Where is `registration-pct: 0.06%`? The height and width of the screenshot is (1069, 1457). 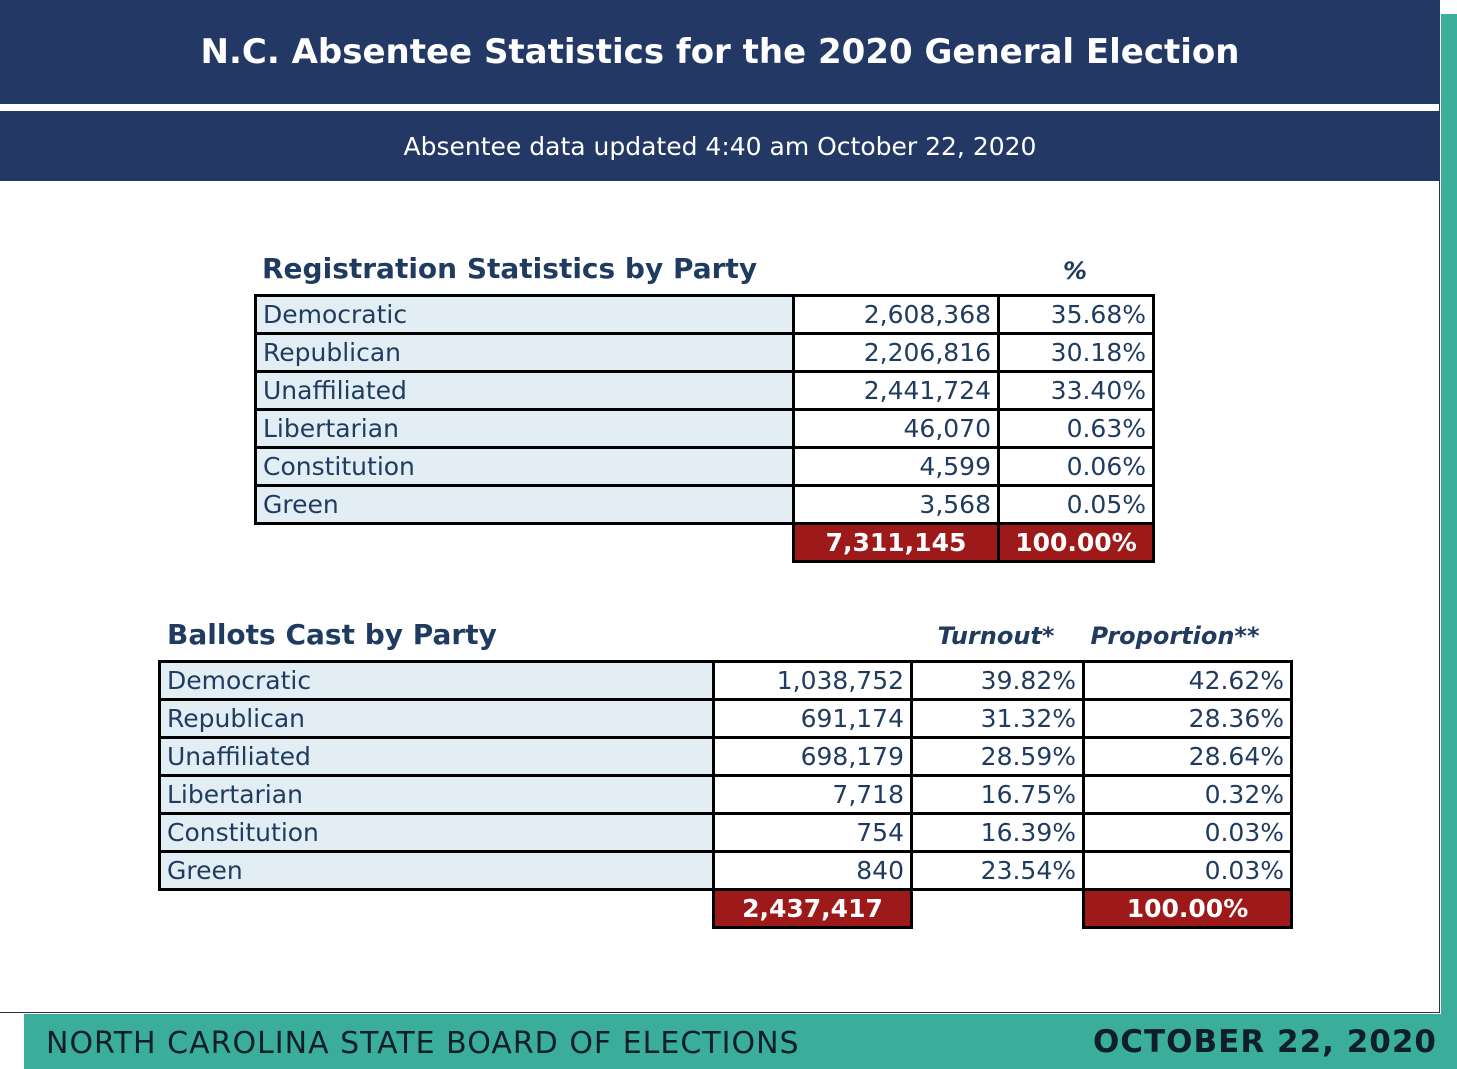
registration-pct: 0.06% is located at coordinates (1076, 466).